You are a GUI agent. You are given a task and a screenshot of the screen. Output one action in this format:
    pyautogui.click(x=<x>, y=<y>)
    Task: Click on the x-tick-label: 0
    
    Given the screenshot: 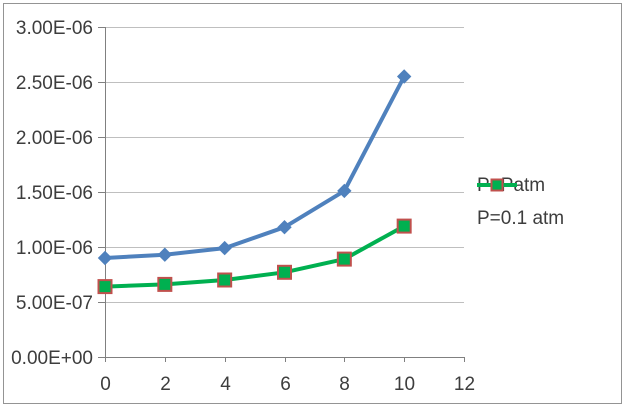 What is the action you would take?
    pyautogui.click(x=105, y=384)
    